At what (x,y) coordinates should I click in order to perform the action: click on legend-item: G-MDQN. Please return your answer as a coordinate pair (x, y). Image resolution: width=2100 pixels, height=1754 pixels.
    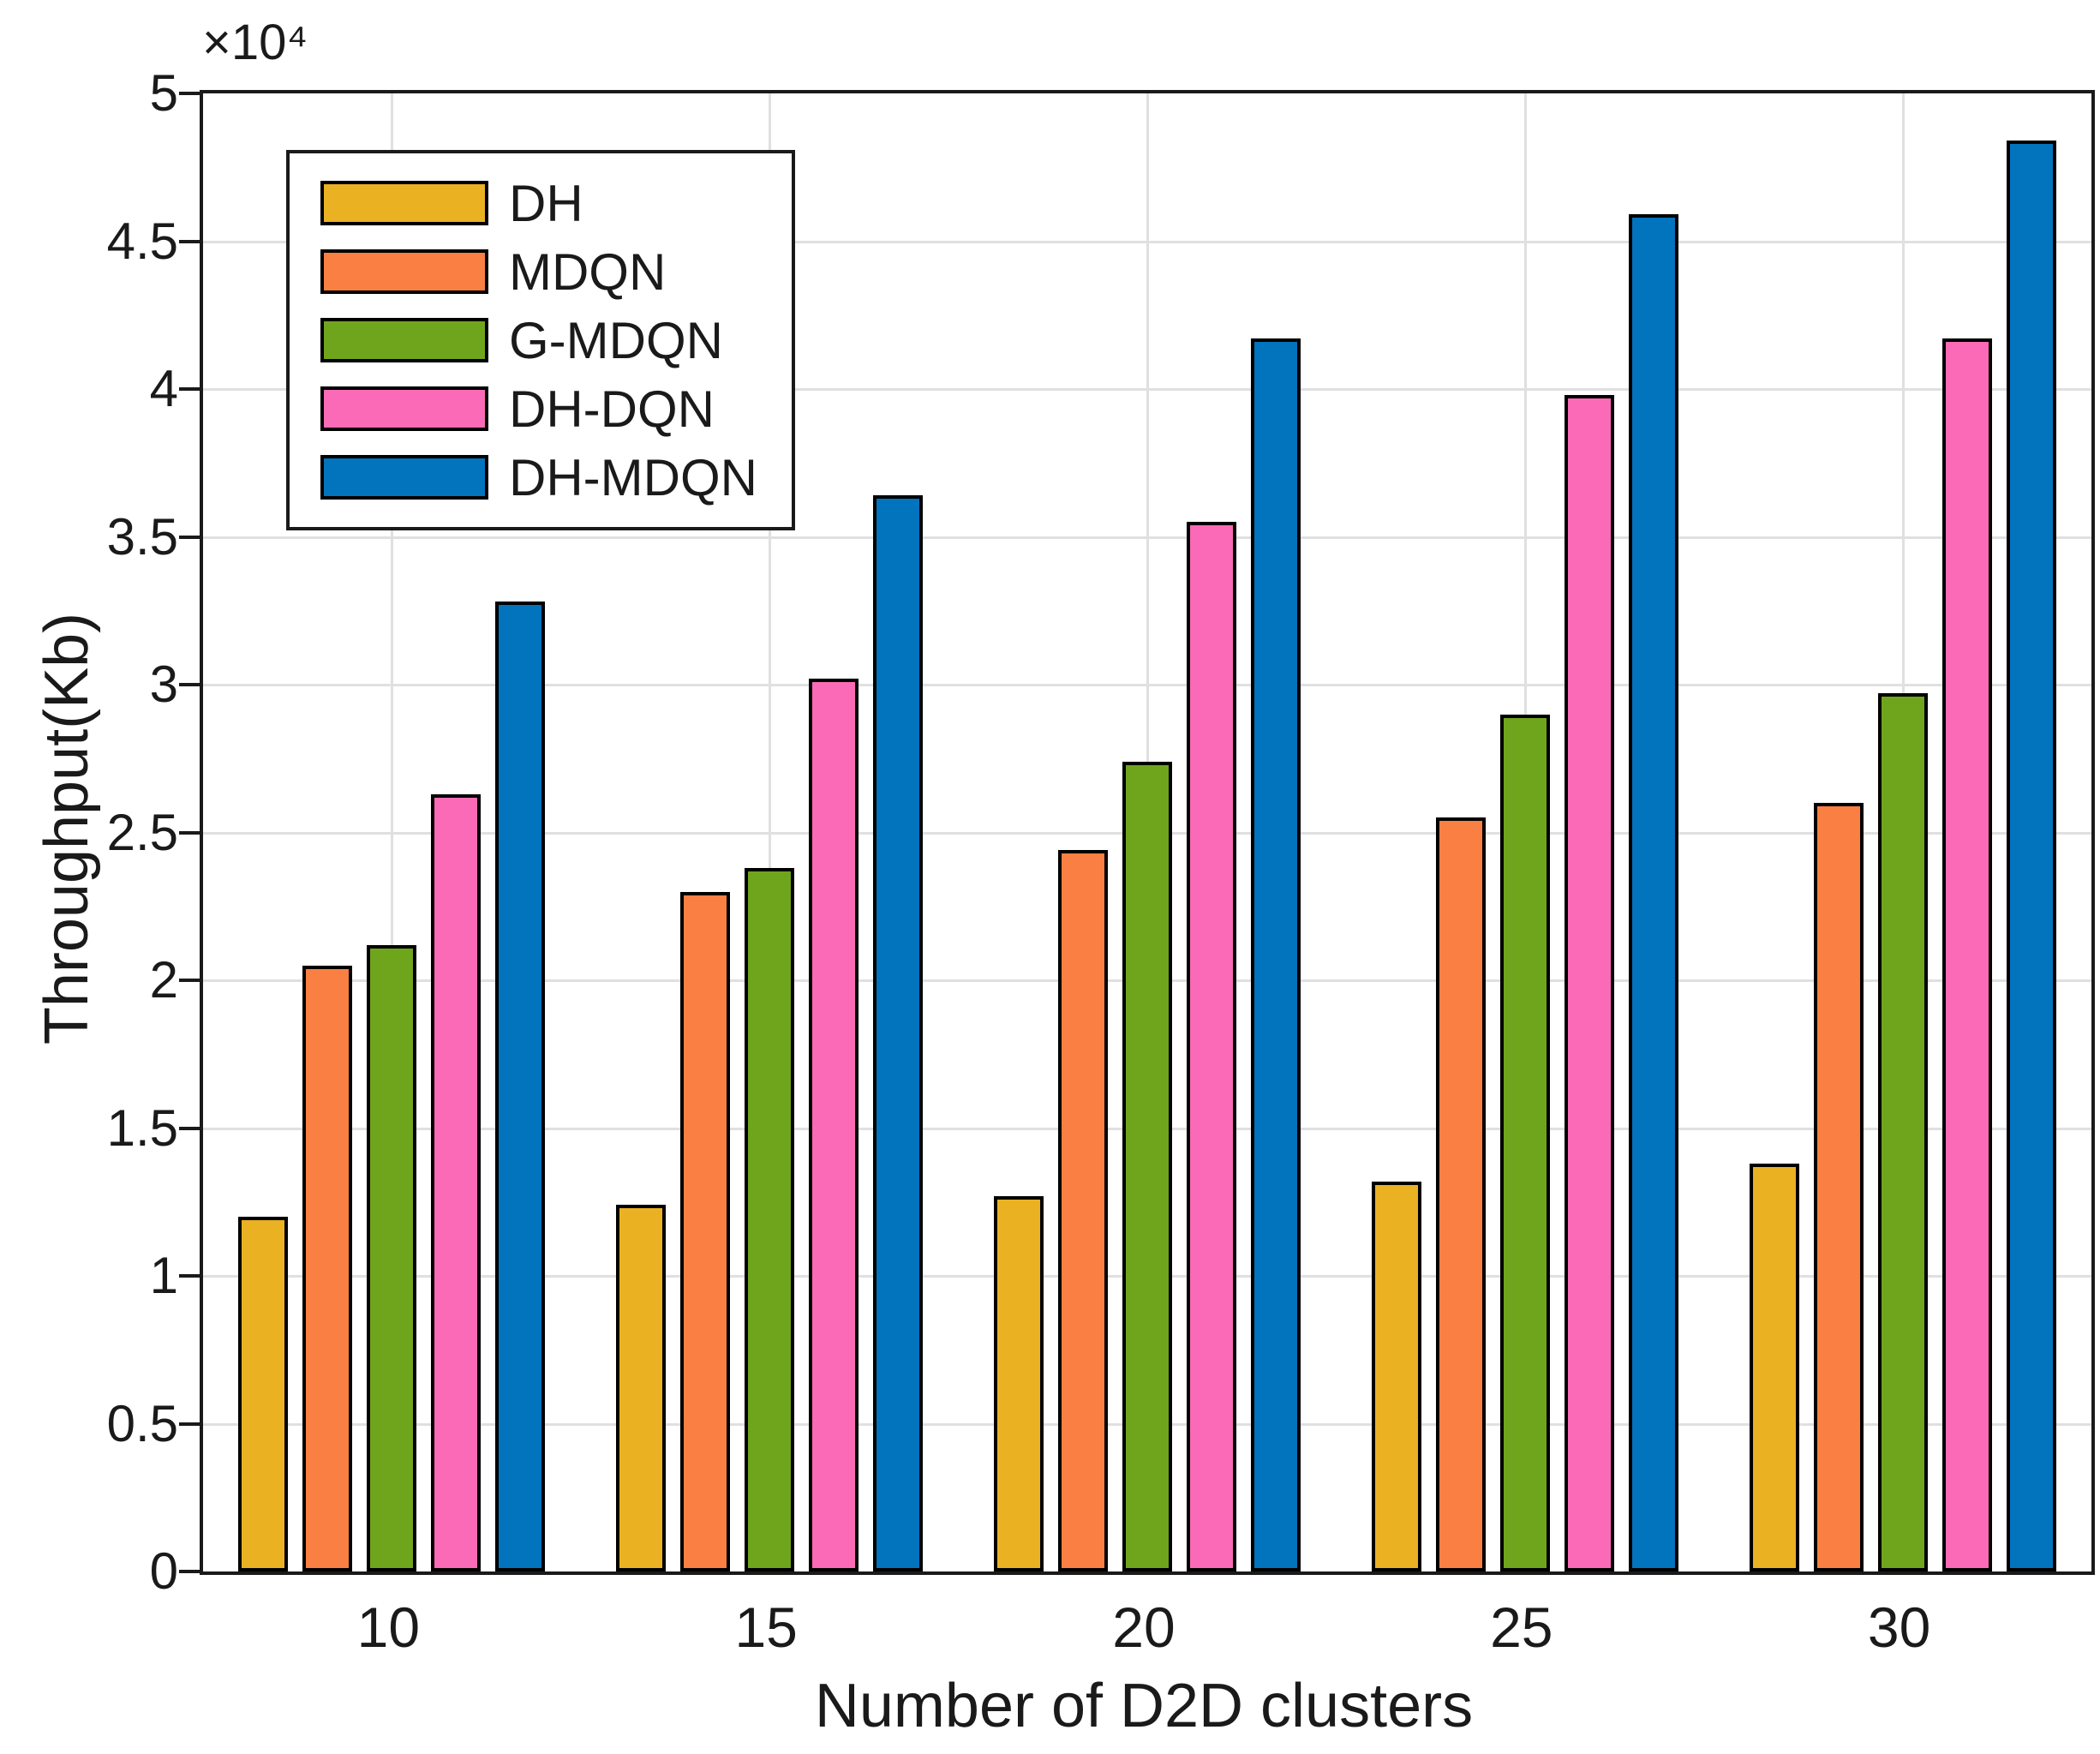
    Looking at the image, I should click on (538, 340).